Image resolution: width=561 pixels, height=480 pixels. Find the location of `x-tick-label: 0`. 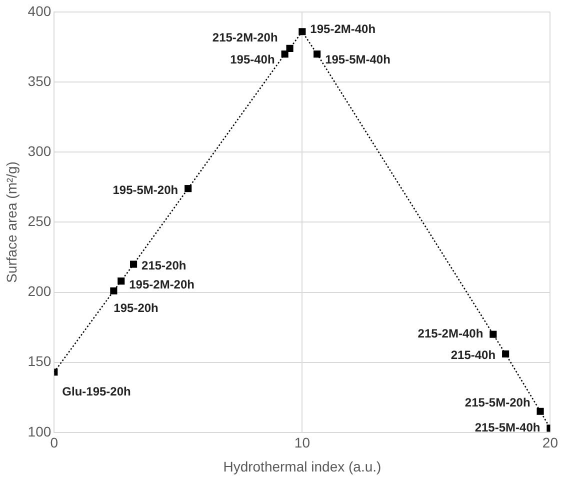

x-tick-label: 0 is located at coordinates (54, 442).